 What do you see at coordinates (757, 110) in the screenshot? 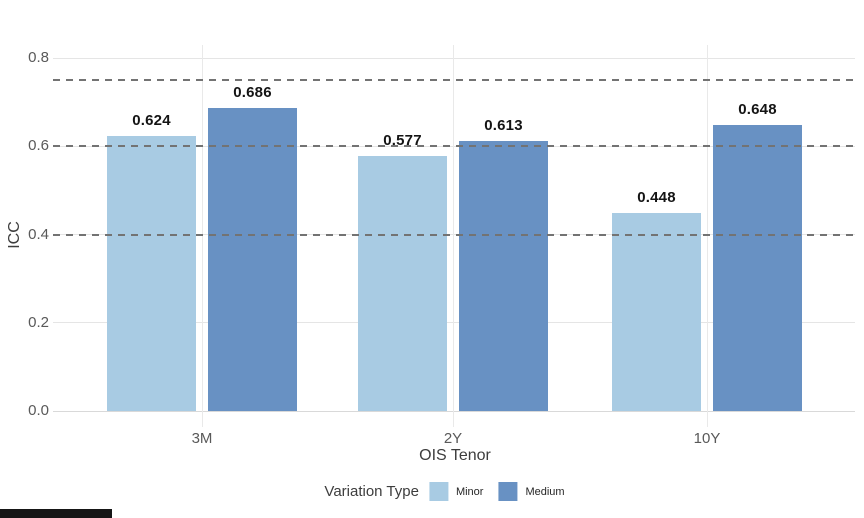
I see `bar-value-label: 0.648` at bounding box center [757, 110].